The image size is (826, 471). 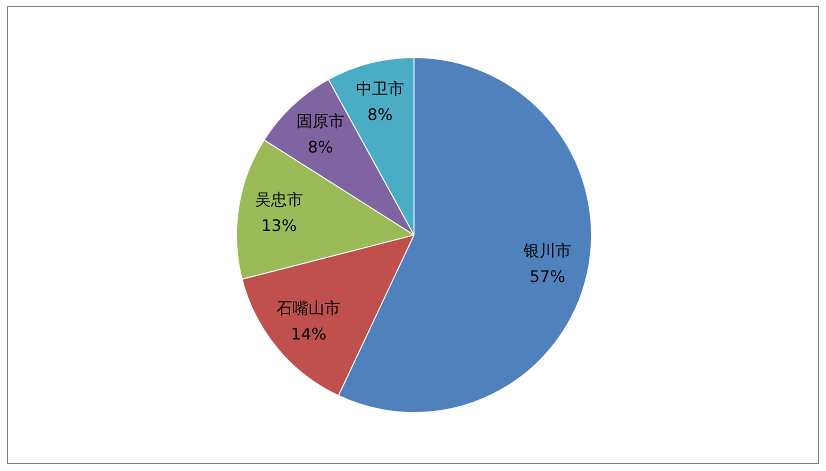 I want to click on data-label: 14%, so click(x=308, y=334).